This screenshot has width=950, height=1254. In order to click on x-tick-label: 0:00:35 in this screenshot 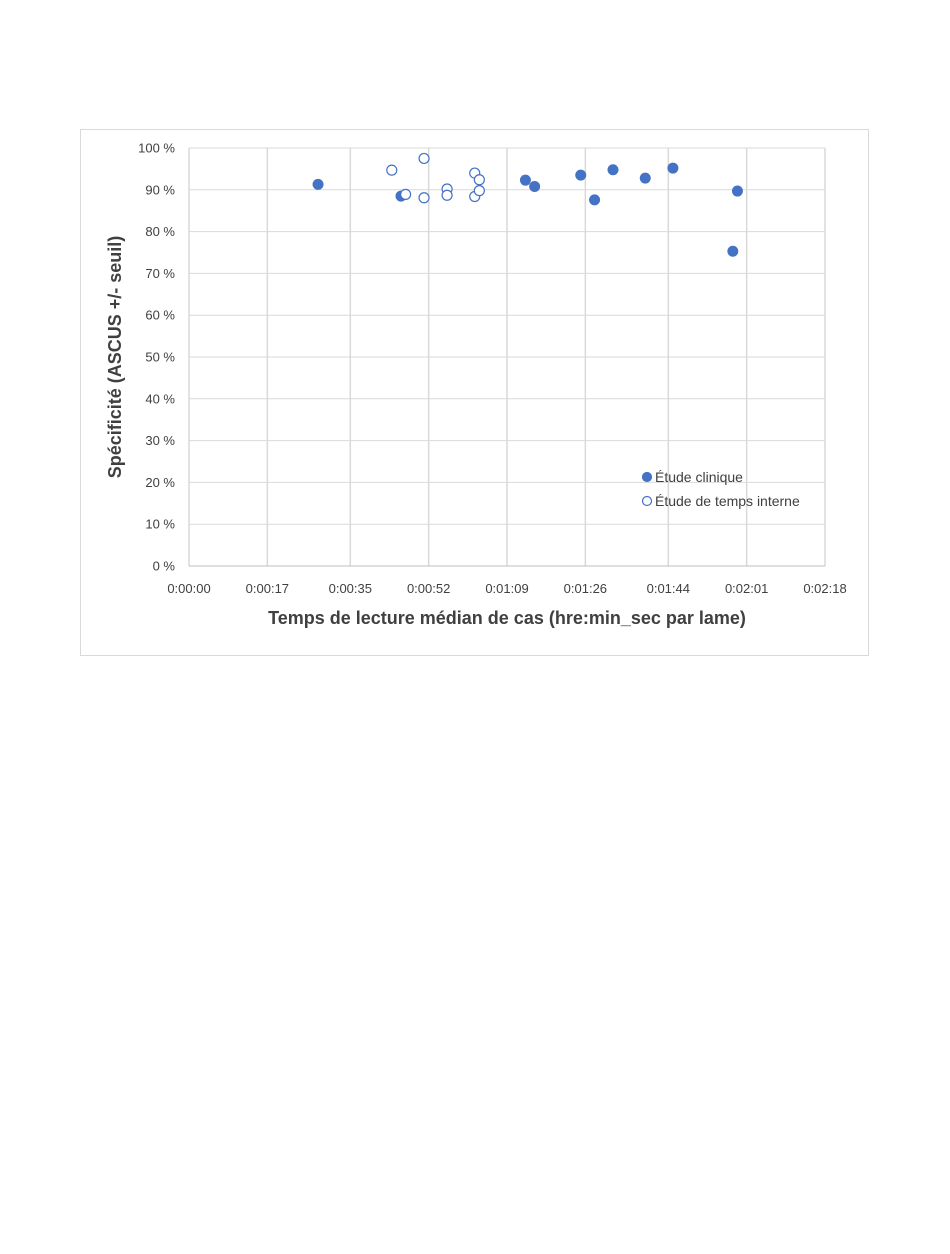, I will do `click(350, 588)`.